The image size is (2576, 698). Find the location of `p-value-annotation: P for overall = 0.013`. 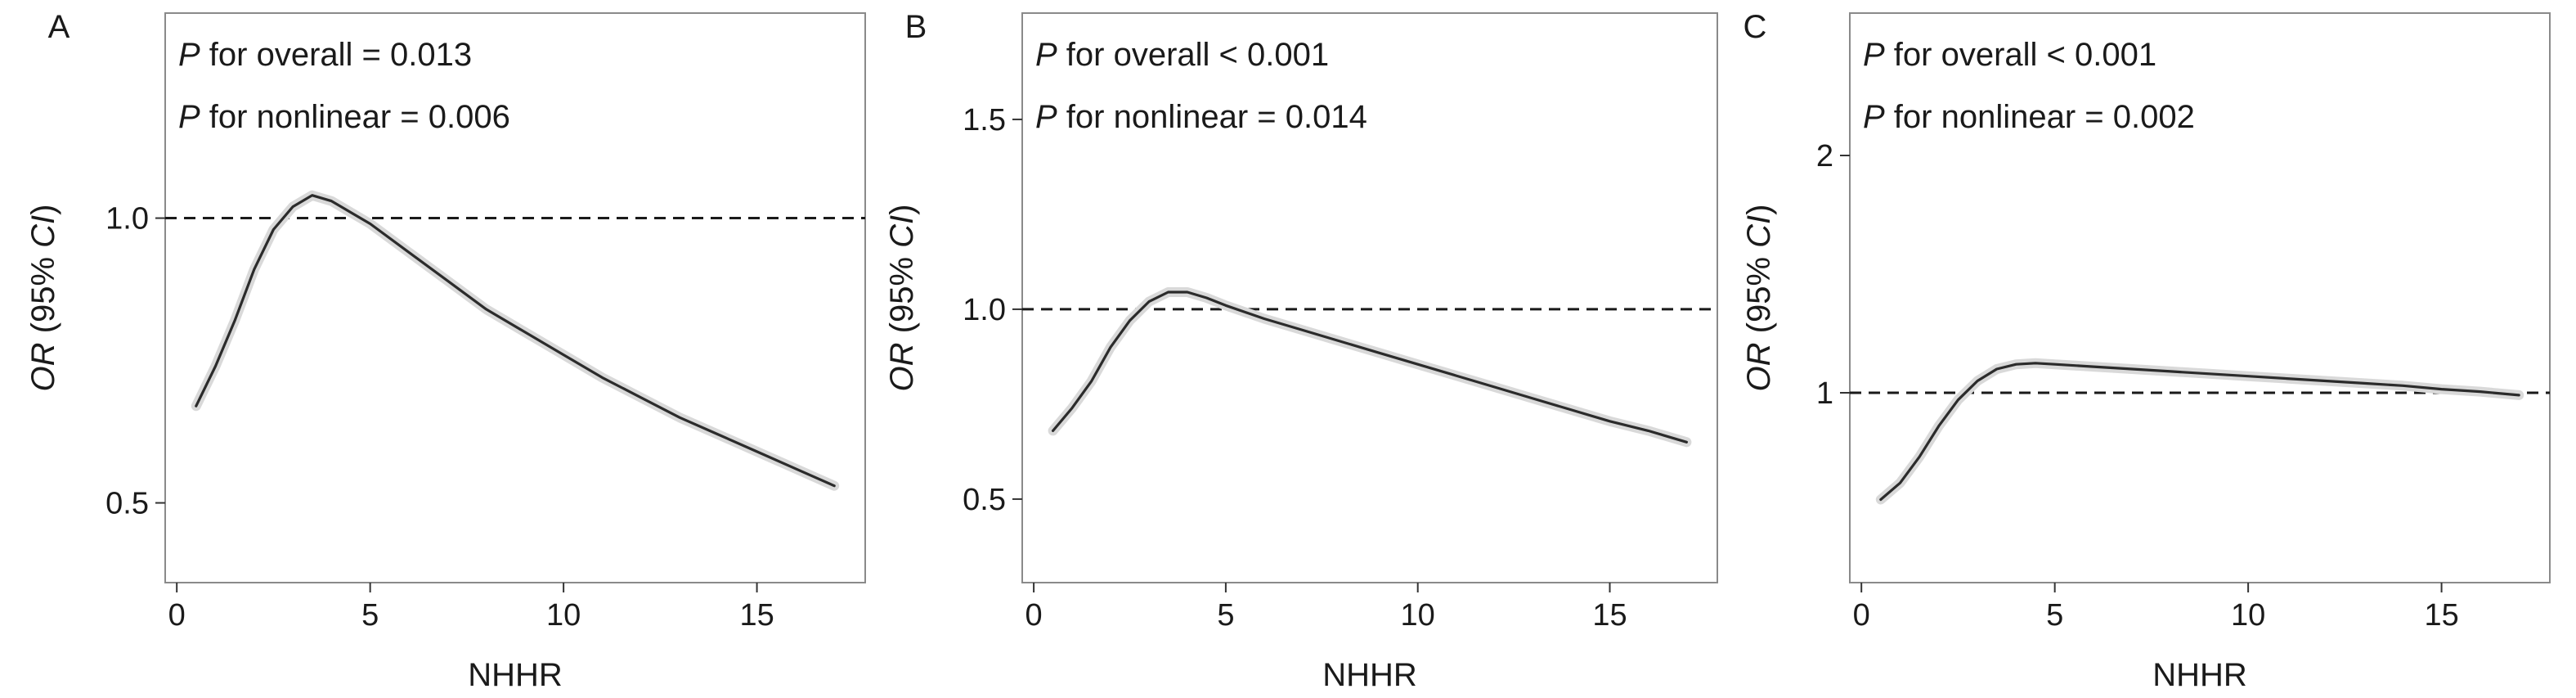

p-value-annotation: P for overall = 0.013 is located at coordinates (325, 55).